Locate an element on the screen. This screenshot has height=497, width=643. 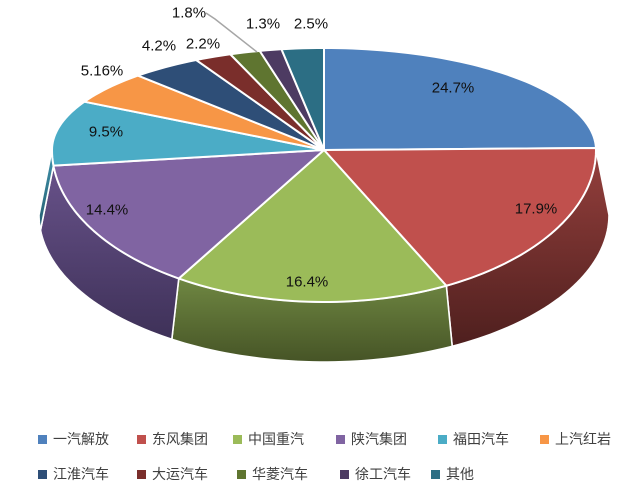
slice-label-5: 5.16% is located at coordinates (102, 71).